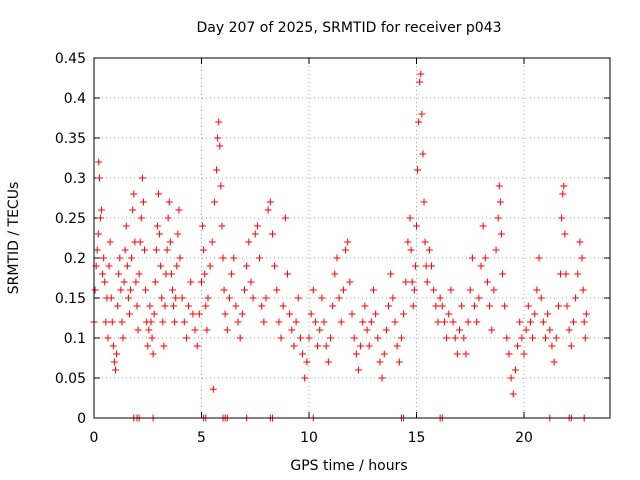  I want to click on y-tick-label: 0.15, so click(70, 299).